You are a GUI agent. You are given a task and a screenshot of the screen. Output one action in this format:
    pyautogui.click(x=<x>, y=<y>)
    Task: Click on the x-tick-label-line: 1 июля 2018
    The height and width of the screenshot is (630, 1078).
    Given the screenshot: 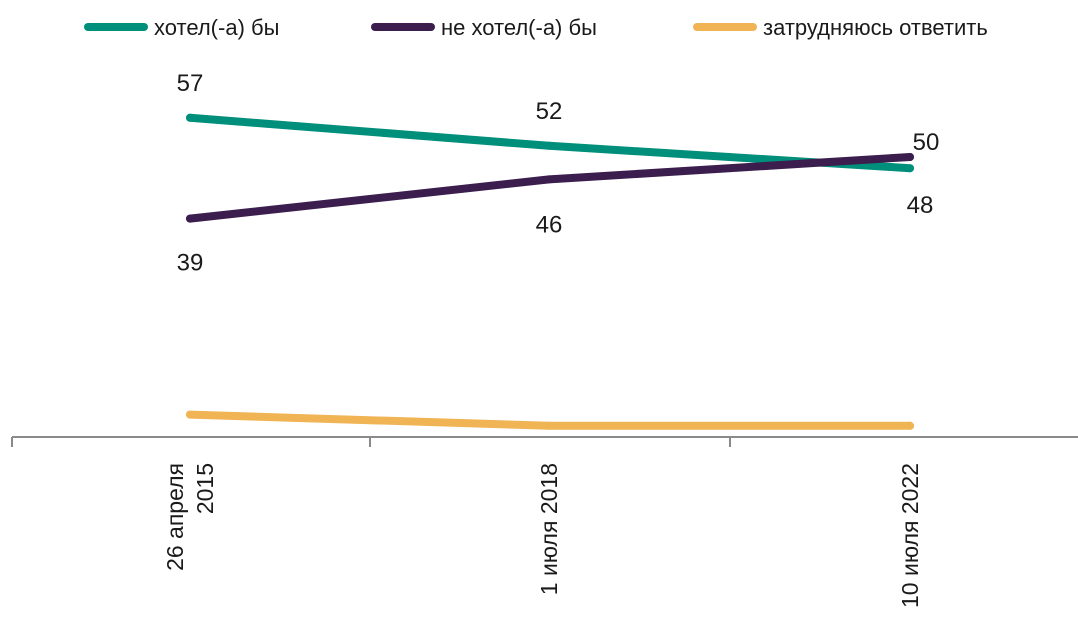 What is the action you would take?
    pyautogui.click(x=549, y=529)
    